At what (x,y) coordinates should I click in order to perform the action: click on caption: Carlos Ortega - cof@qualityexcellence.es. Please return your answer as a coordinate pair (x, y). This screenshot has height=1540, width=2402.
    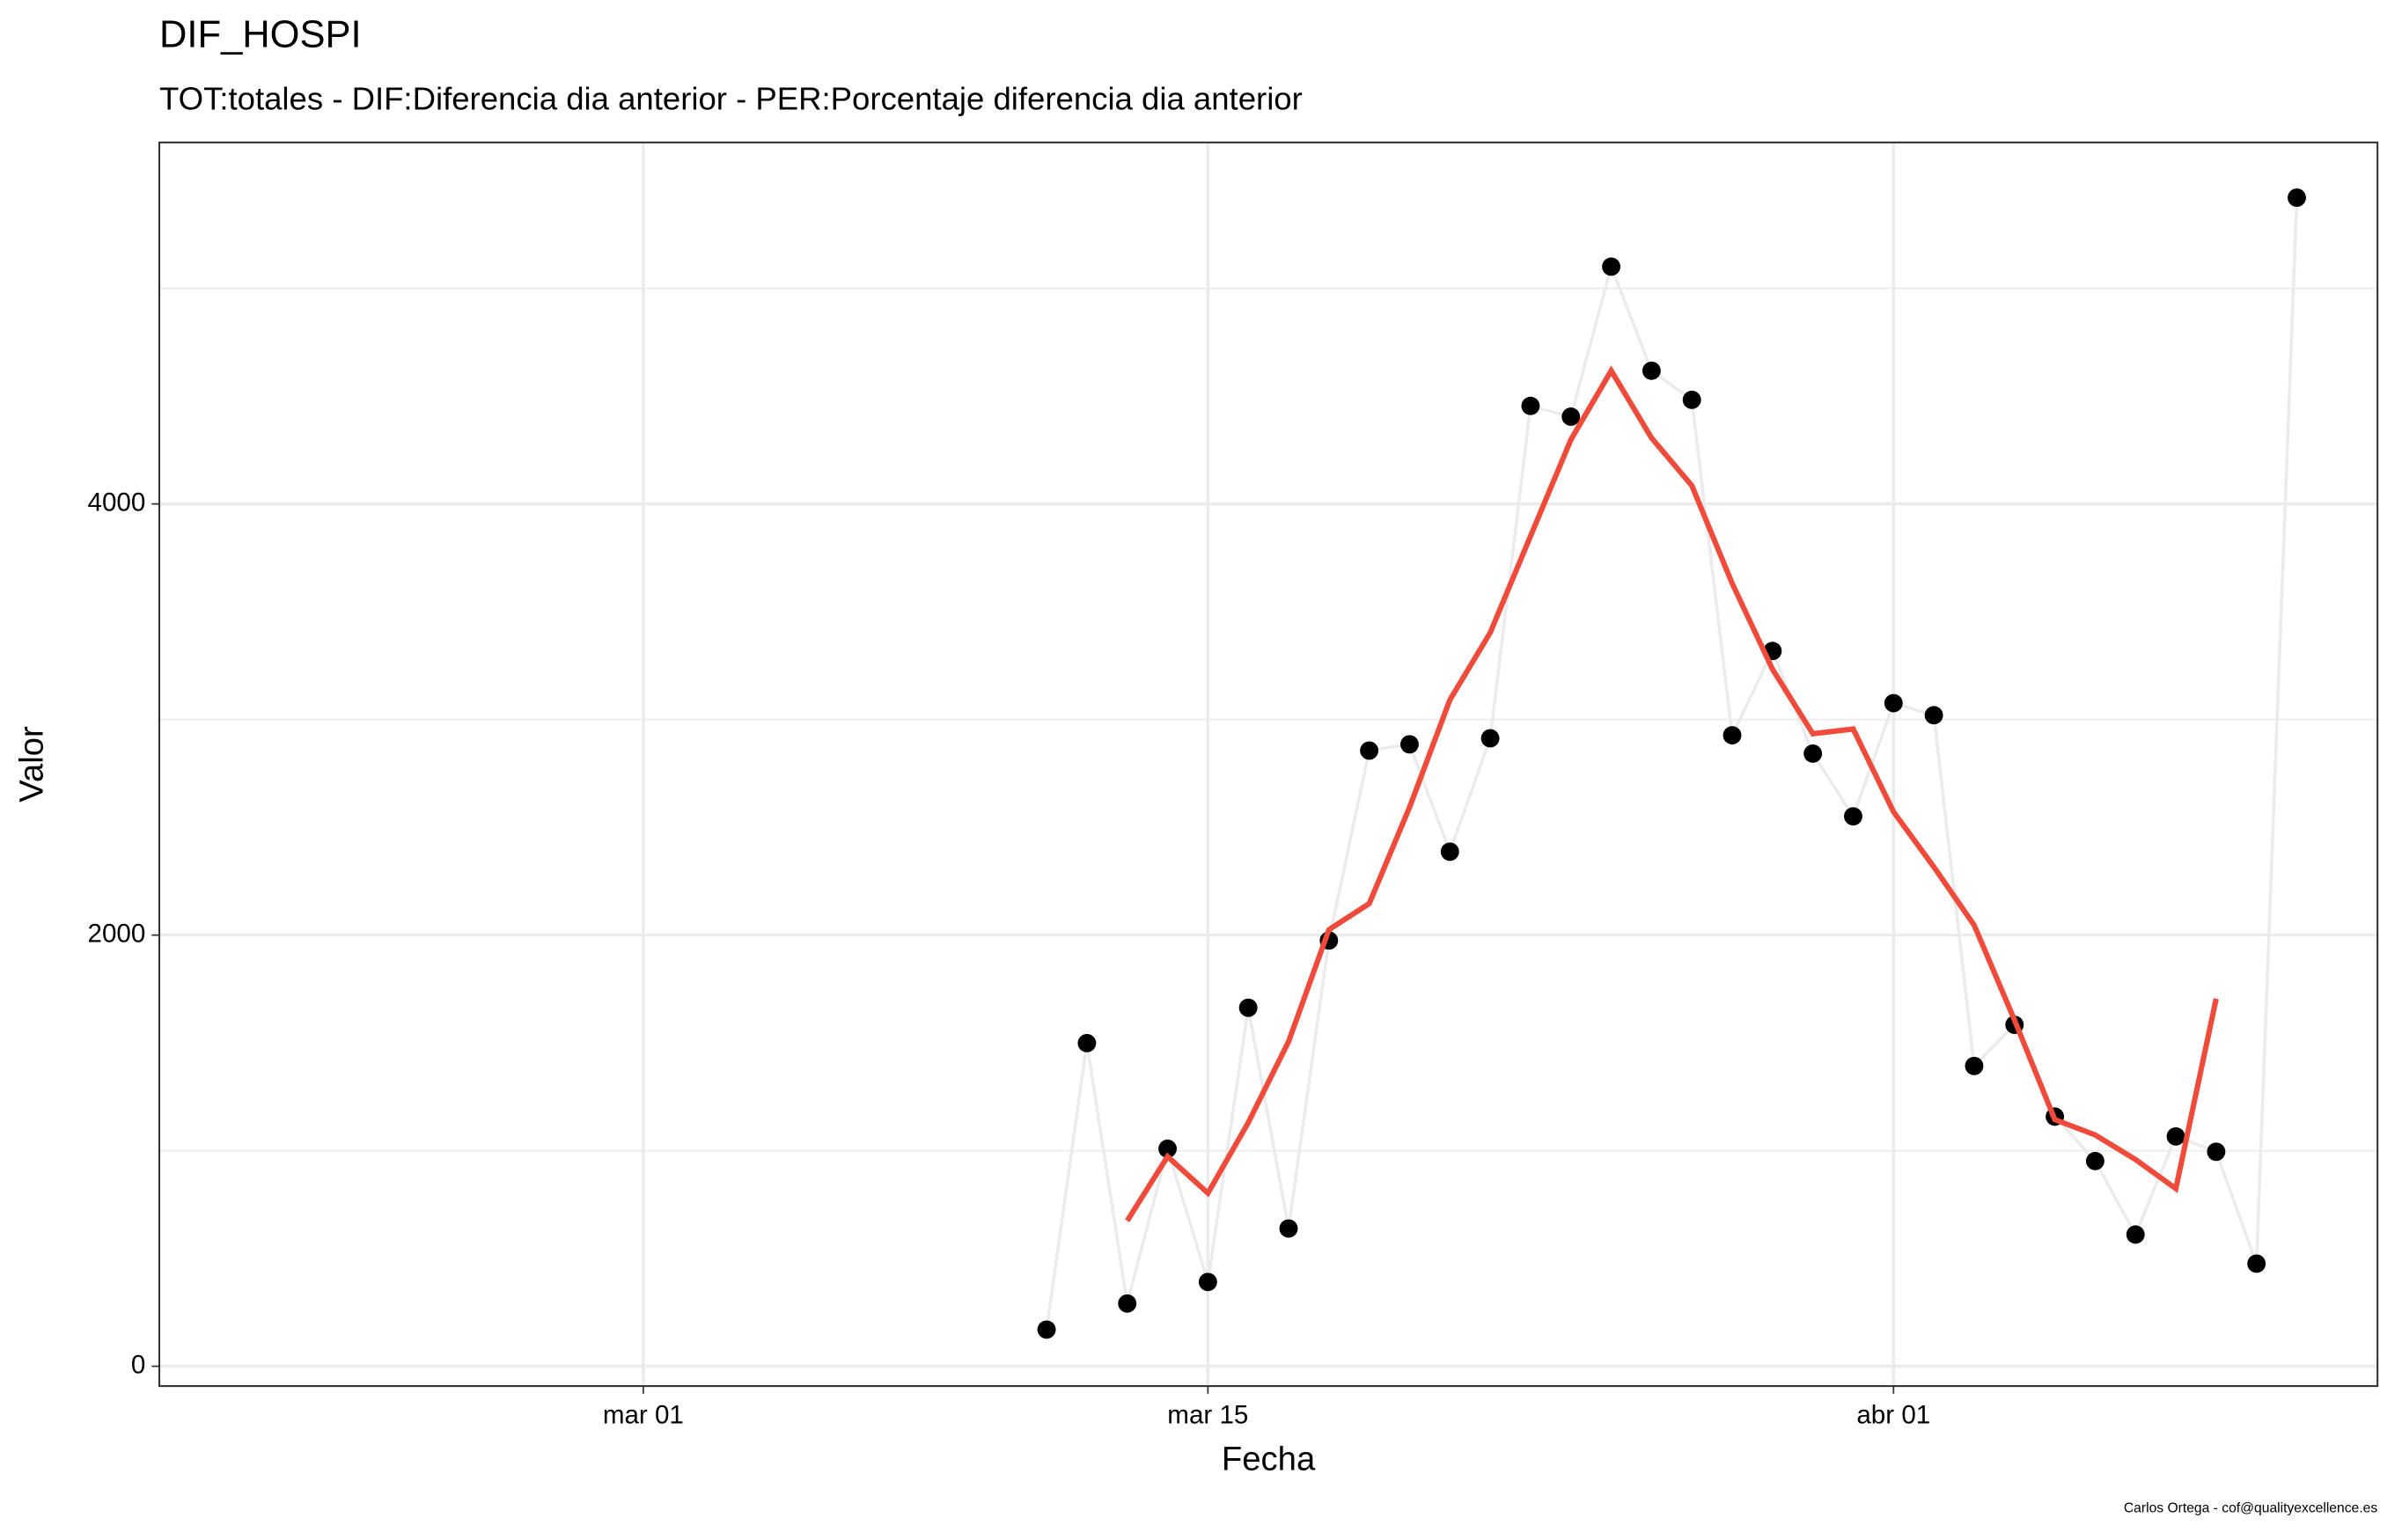
    Looking at the image, I should click on (2250, 1508).